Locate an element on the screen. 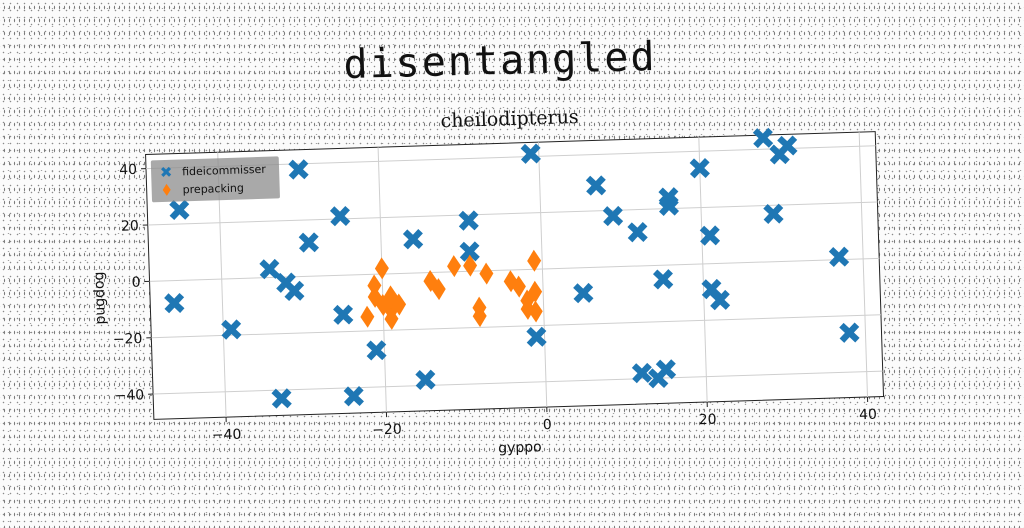 The width and height of the screenshot is (1024, 528). y-tick-label: −40 is located at coordinates (129, 395).